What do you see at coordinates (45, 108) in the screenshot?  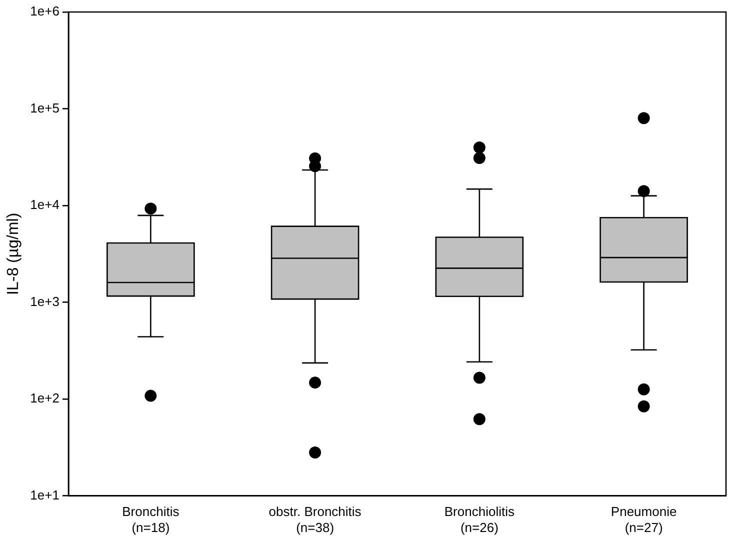 I see `y-tick-label: 1e+5` at bounding box center [45, 108].